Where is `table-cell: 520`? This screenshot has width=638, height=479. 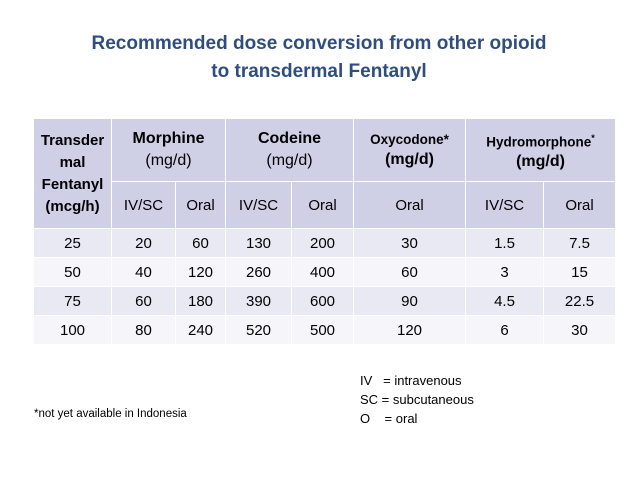
table-cell: 520 is located at coordinates (258, 330).